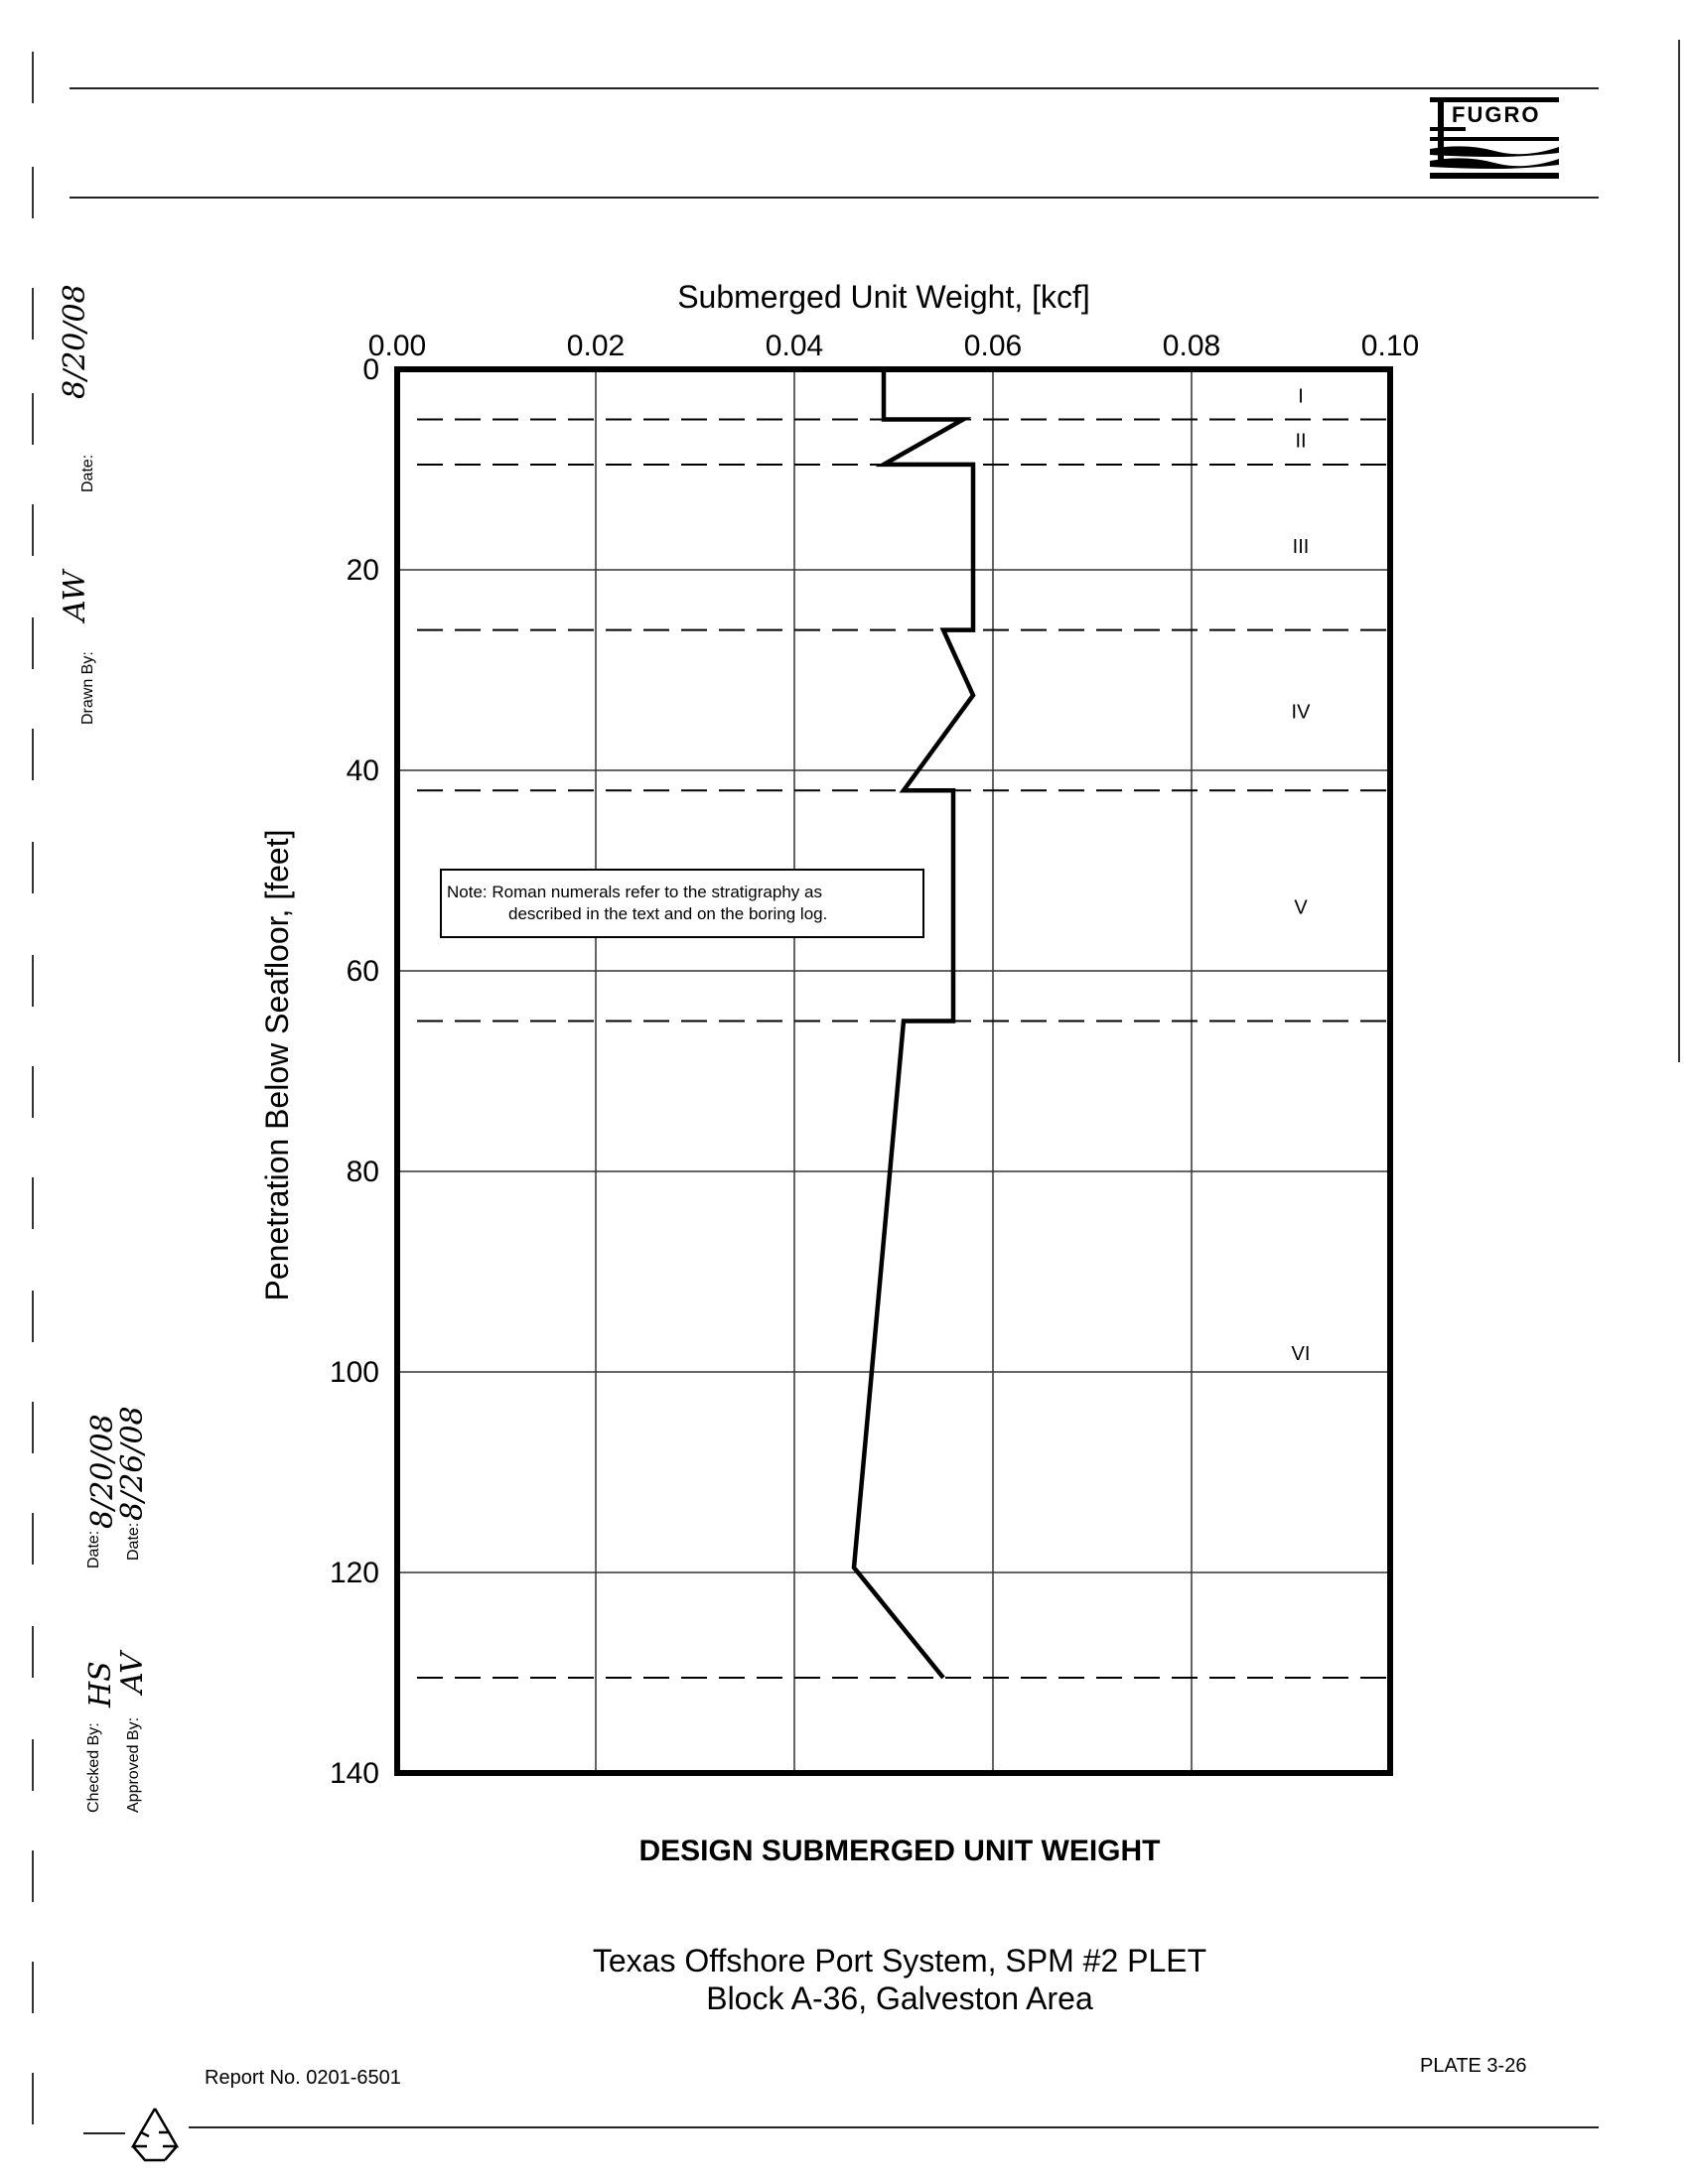  I want to click on subtitle-line-2: Block A-36, Galveston Area, so click(899, 1998).